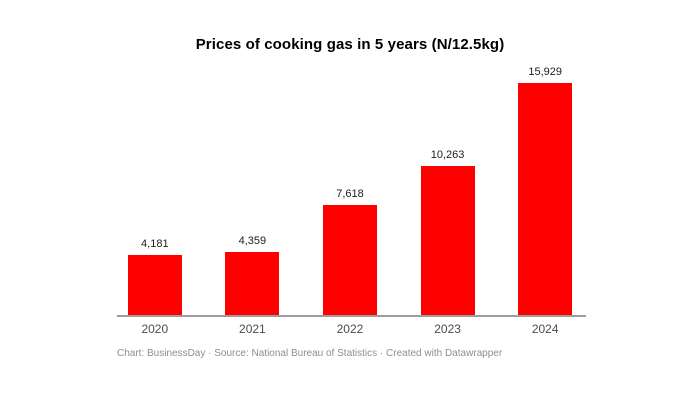 Image resolution: width=700 pixels, height=400 pixels. I want to click on bar-2022, so click(349, 260).